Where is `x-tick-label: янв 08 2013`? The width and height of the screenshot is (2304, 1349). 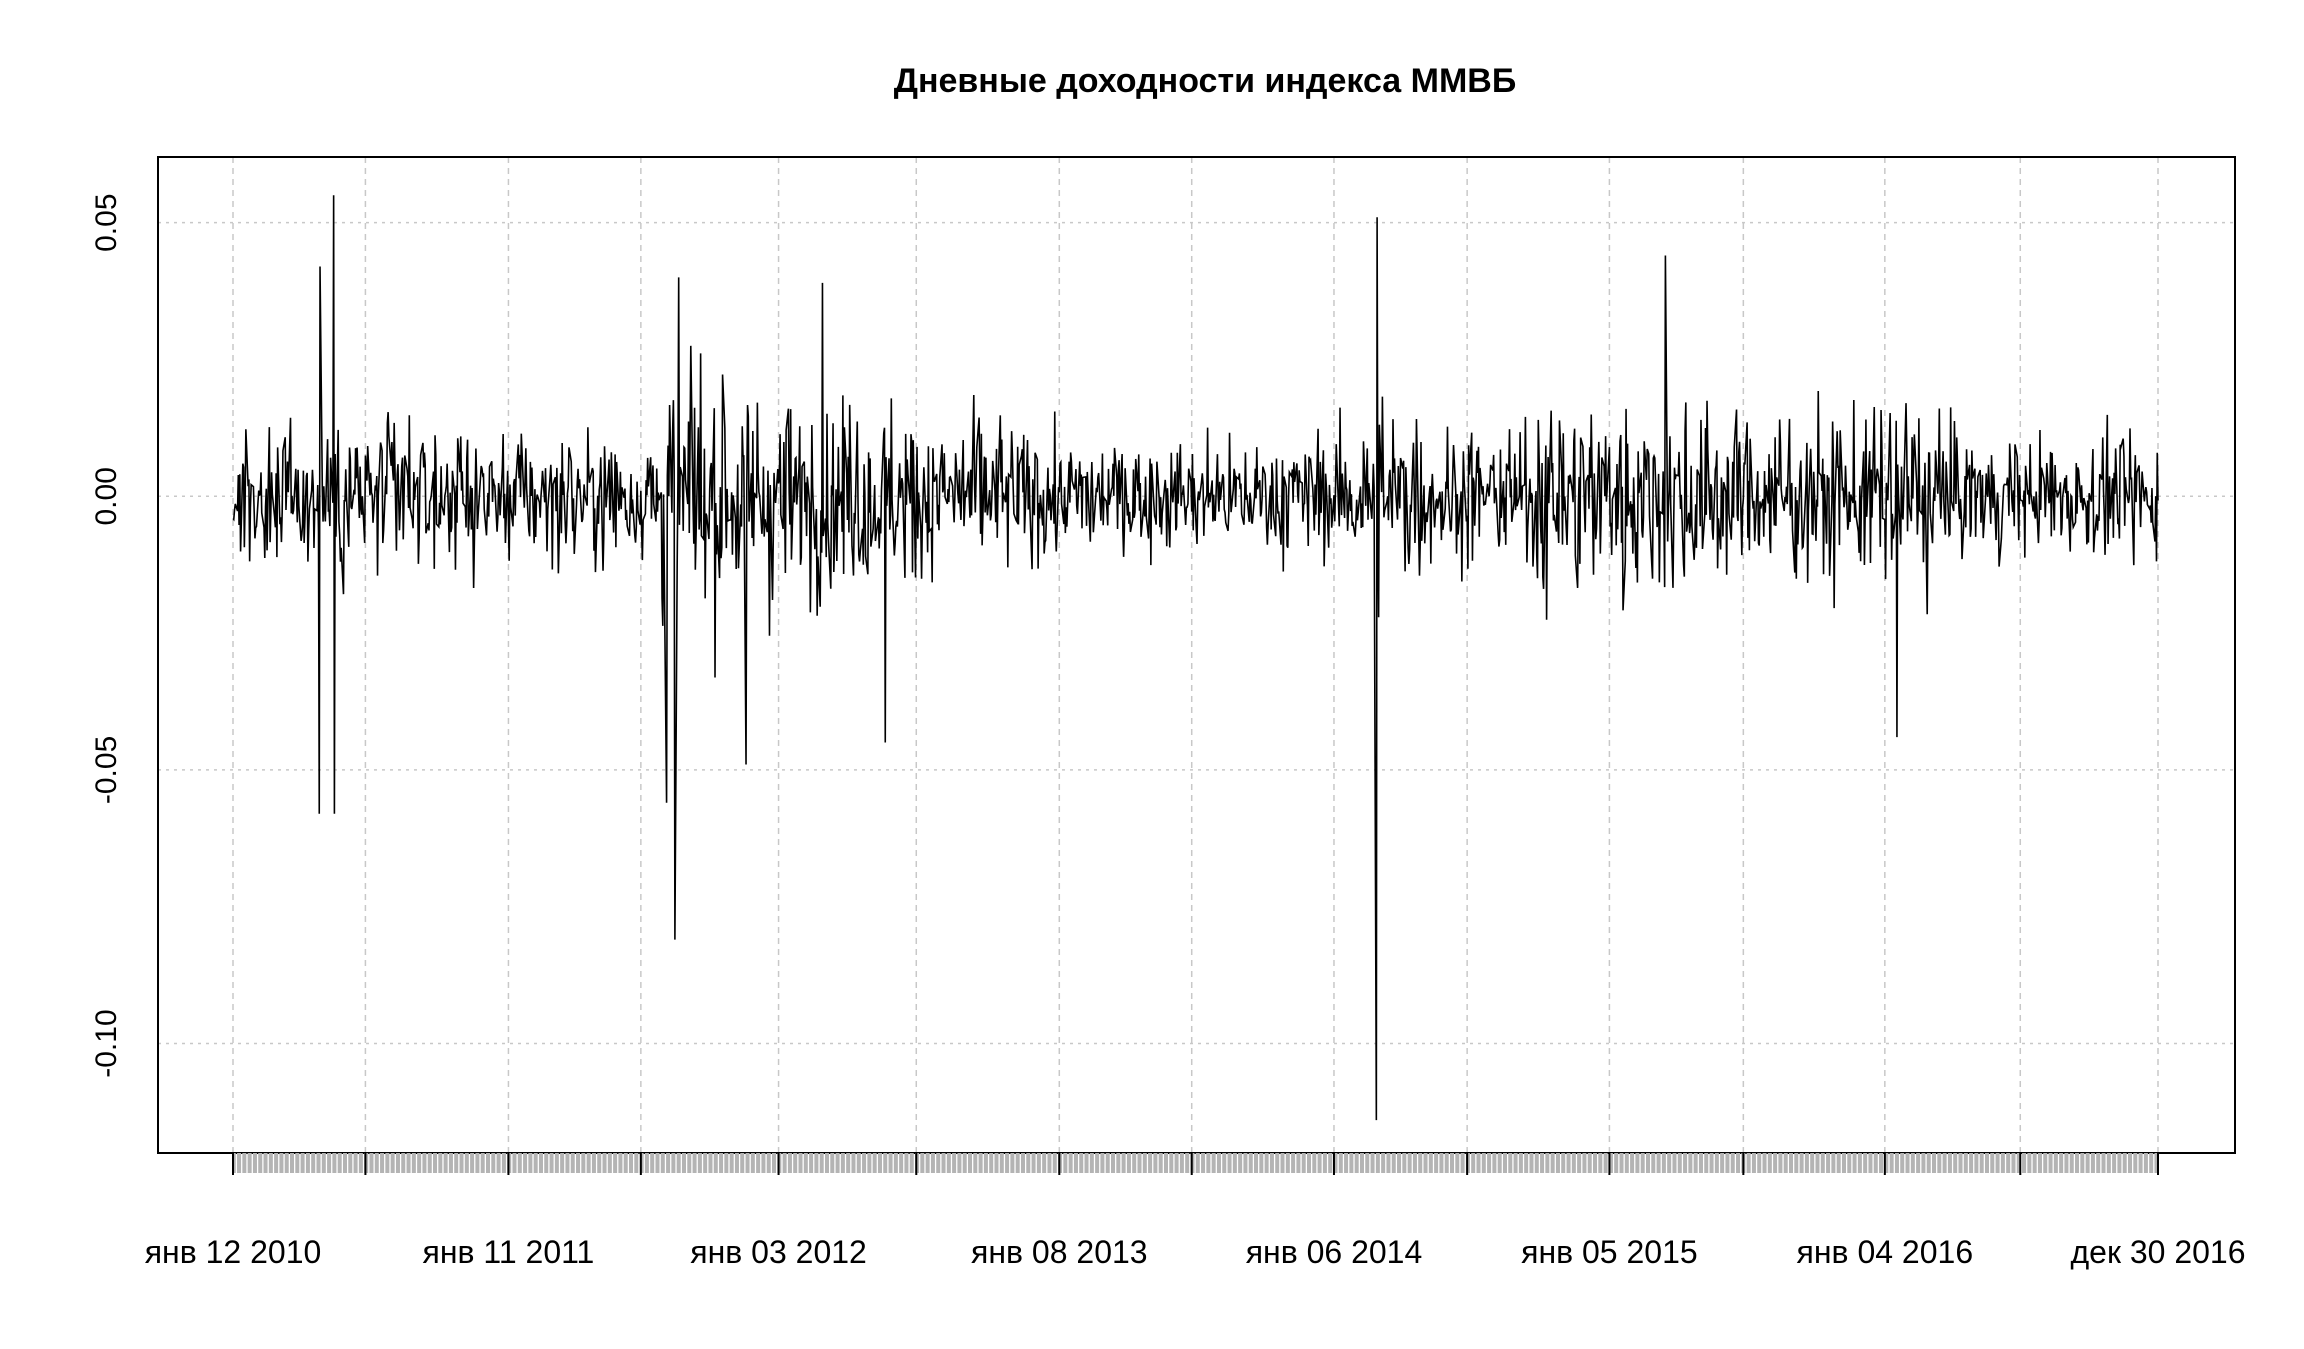 x-tick-label: янв 08 2013 is located at coordinates (1059, 1252).